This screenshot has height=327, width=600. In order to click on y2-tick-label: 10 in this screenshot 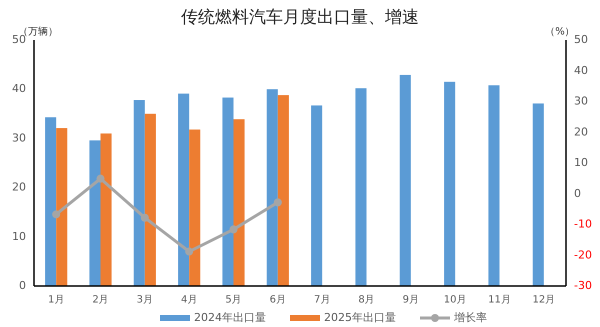, I will do `click(581, 163)`.